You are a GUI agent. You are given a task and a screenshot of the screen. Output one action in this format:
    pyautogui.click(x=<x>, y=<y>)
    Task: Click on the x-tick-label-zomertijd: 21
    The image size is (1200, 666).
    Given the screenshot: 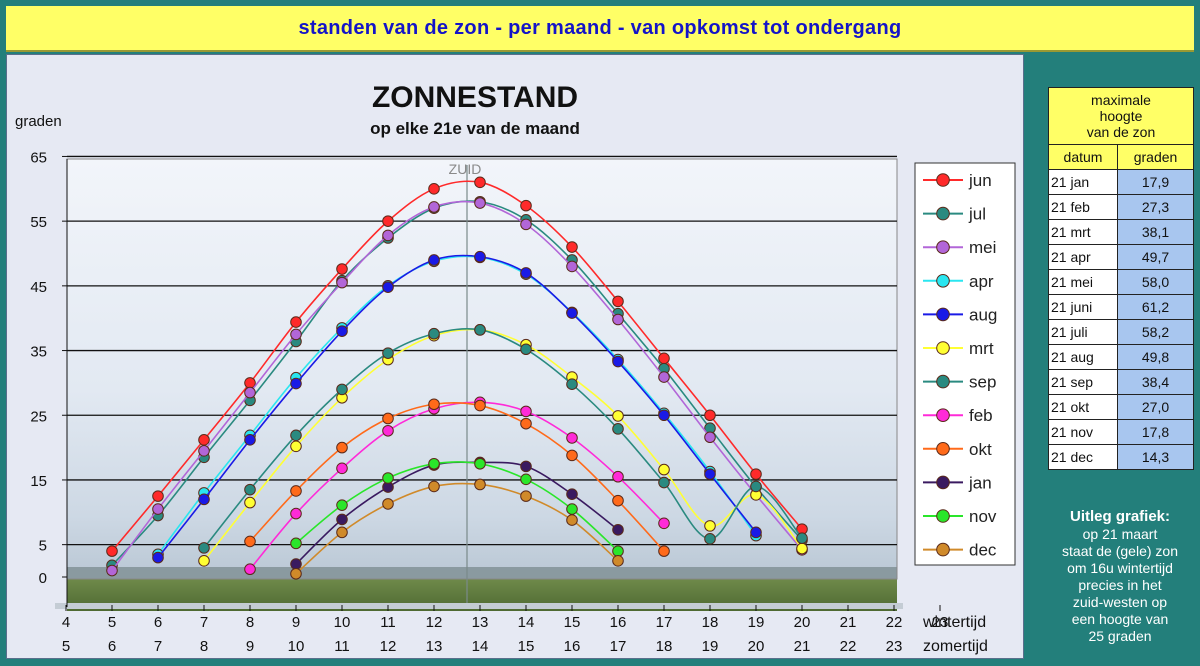 What is the action you would take?
    pyautogui.click(x=802, y=646)
    